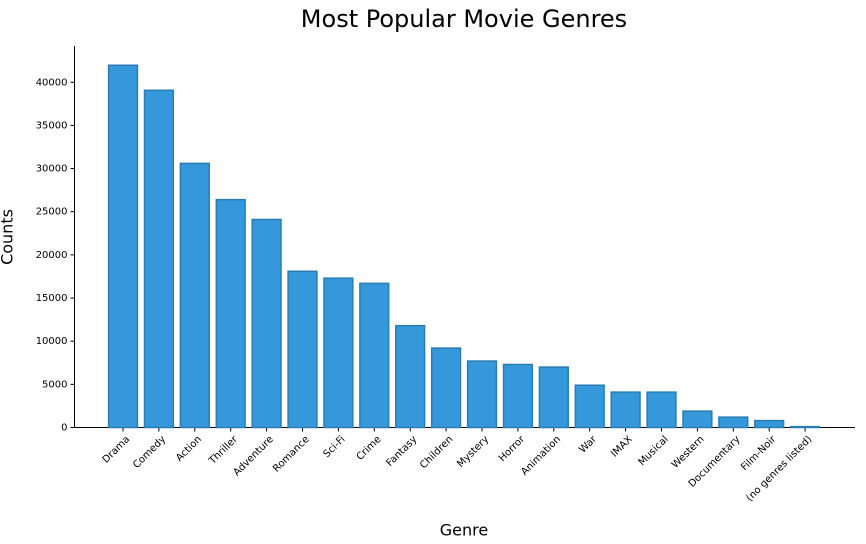  Describe the element at coordinates (149, 452) in the screenshot. I see `x-tick-label: Comedy` at that location.